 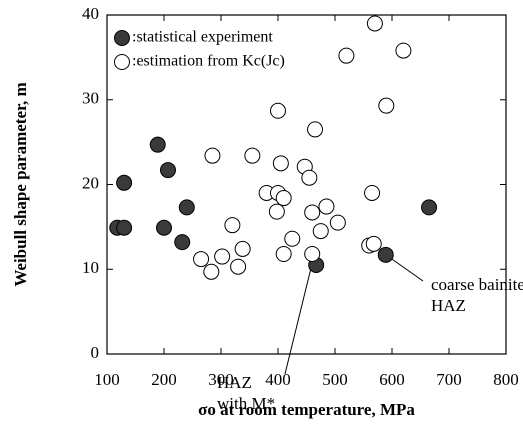 I want to click on annotation: coarse bainite, so click(x=477, y=284).